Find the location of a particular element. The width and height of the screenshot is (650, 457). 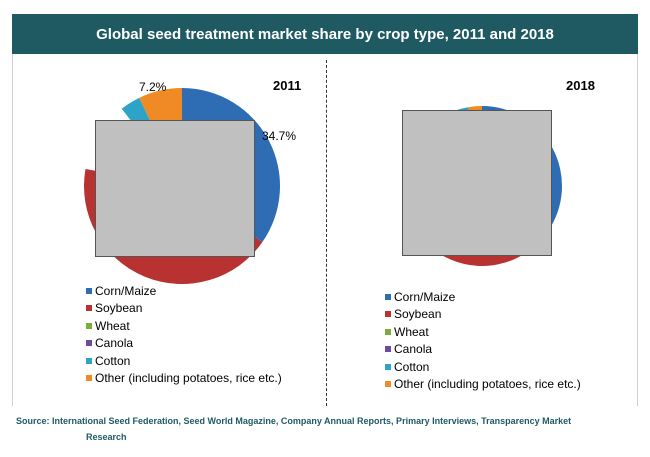

source-line-2: Research is located at coordinates (106, 437).